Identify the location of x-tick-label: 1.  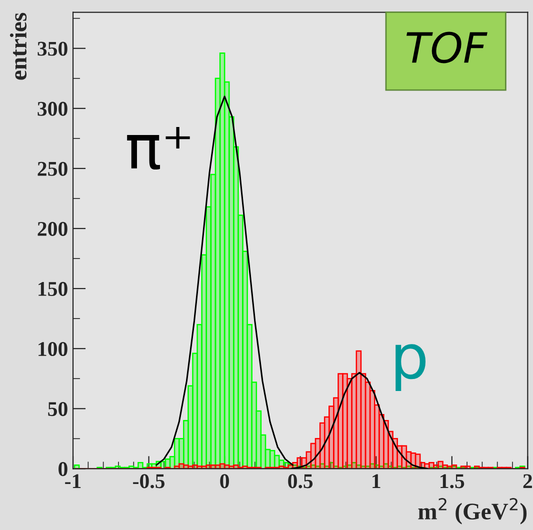
(376, 481).